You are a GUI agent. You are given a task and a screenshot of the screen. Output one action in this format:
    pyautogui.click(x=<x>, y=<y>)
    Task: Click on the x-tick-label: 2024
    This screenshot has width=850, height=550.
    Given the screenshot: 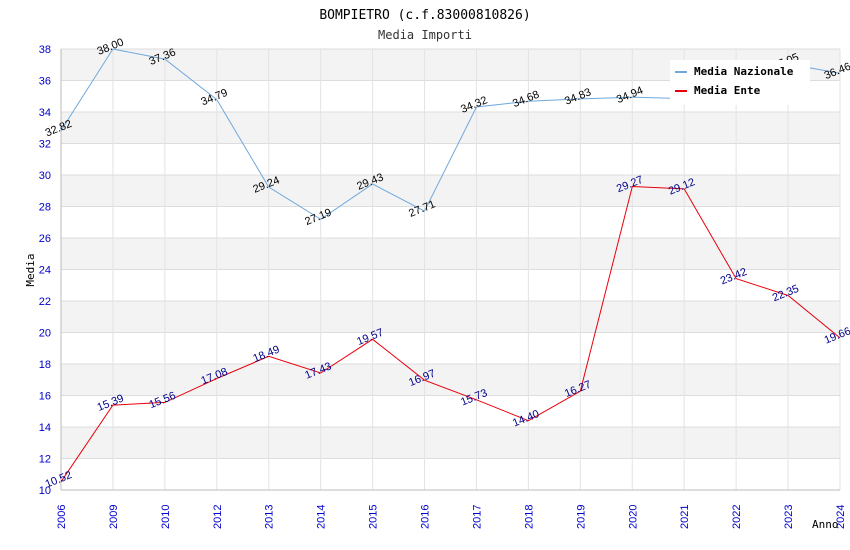 What is the action you would take?
    pyautogui.click(x=841, y=517)
    